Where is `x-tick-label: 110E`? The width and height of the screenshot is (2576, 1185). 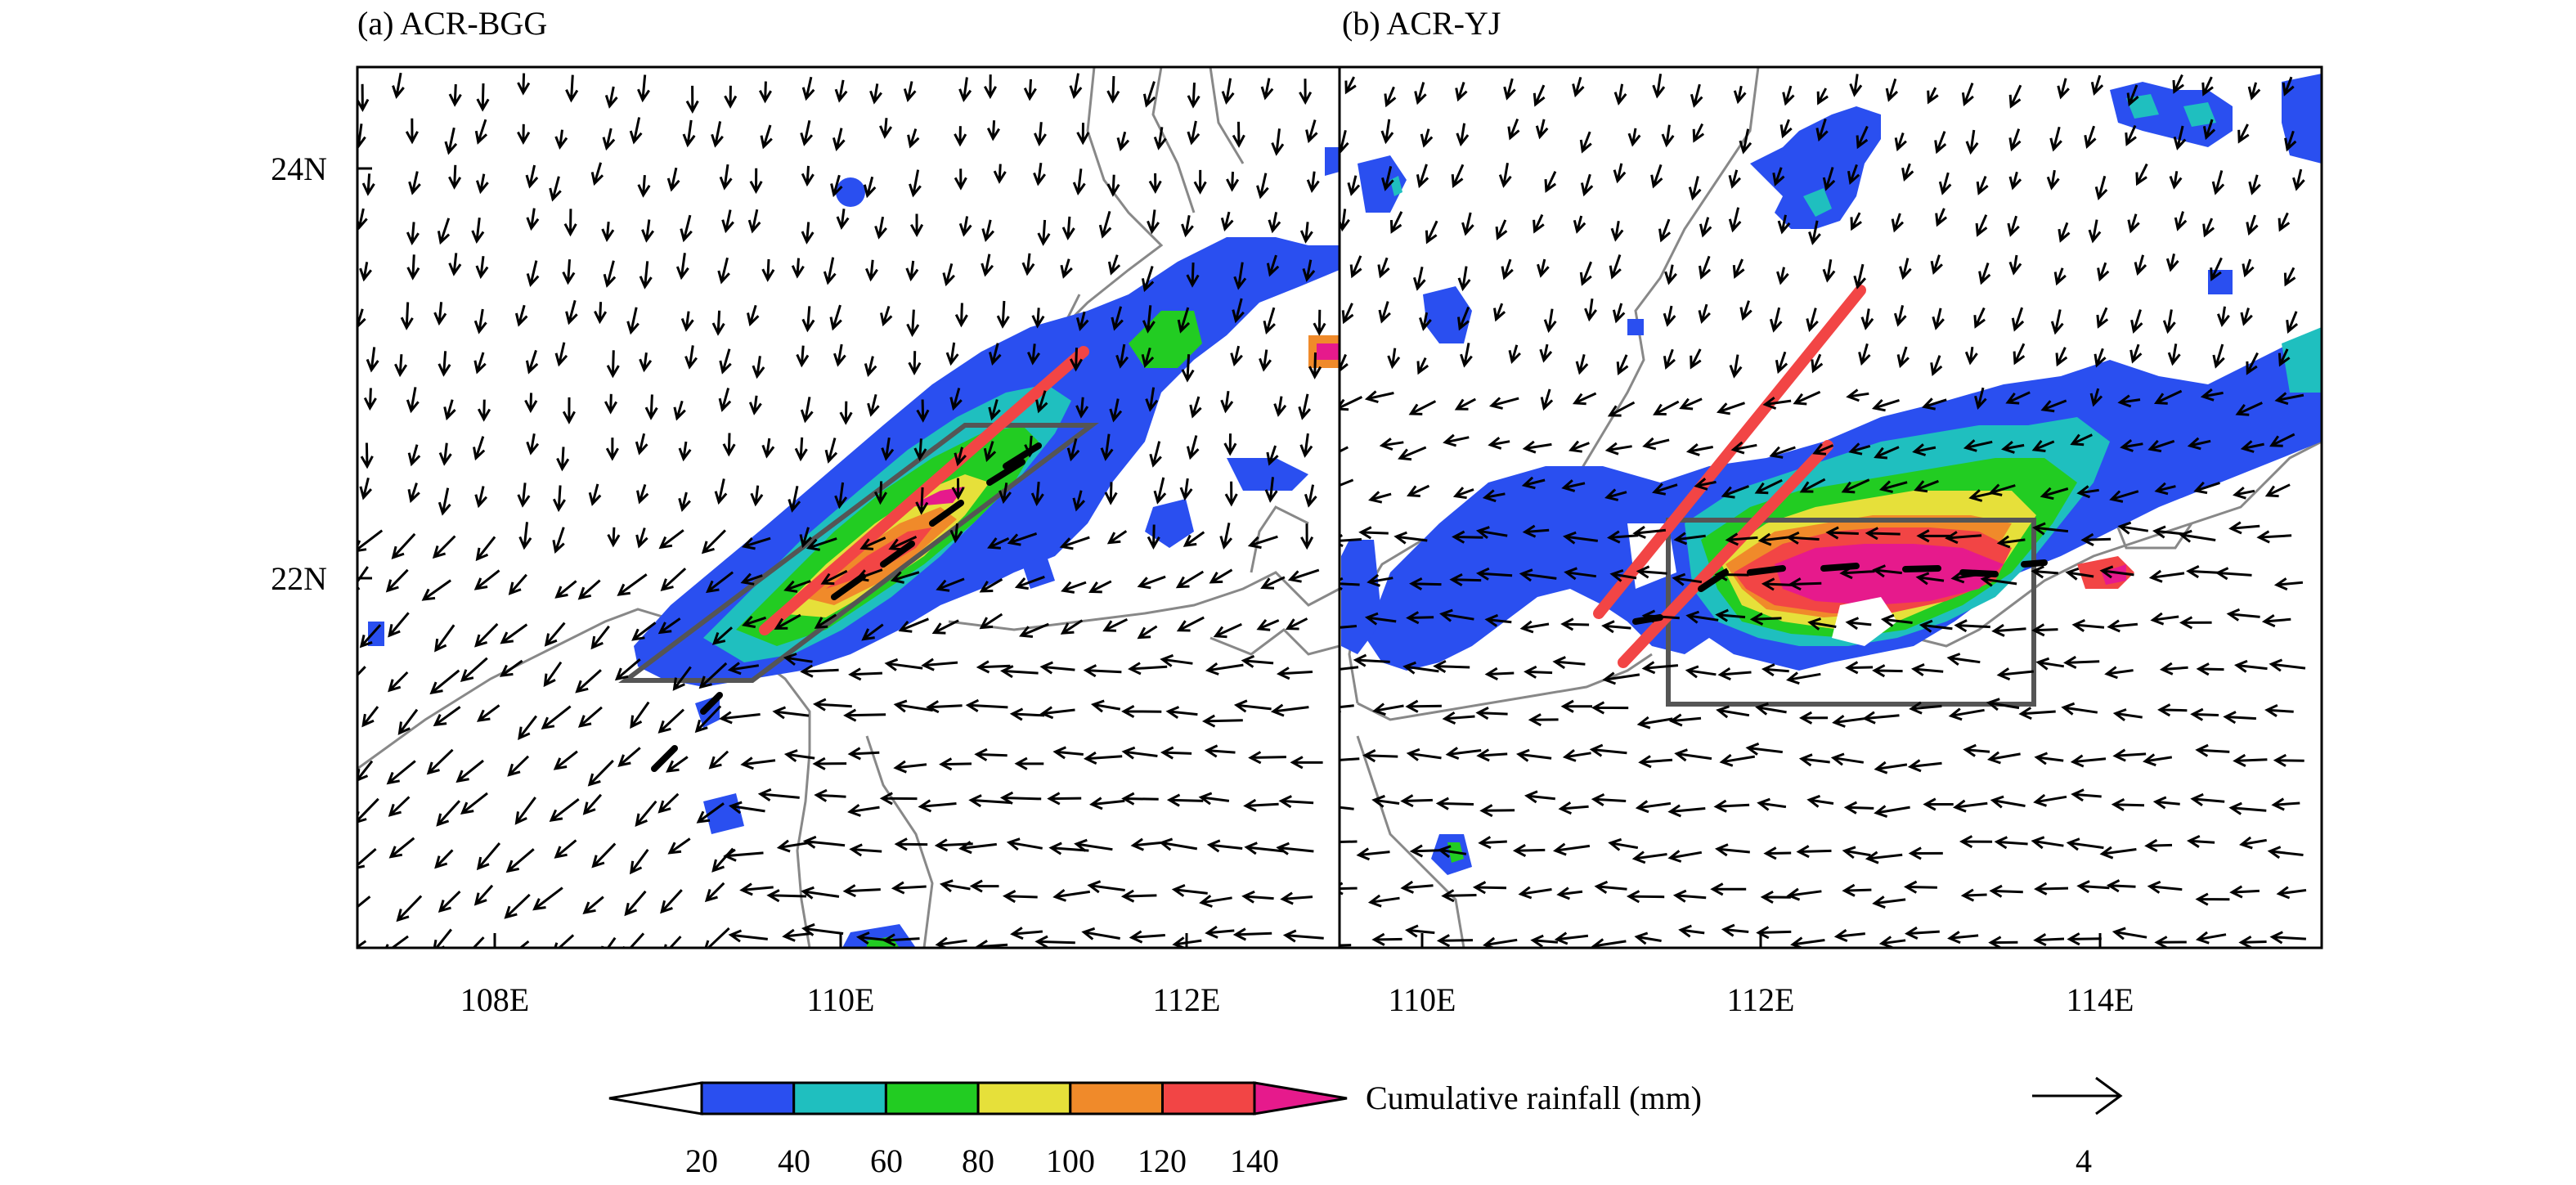
x-tick-label: 110E is located at coordinates (1423, 1000).